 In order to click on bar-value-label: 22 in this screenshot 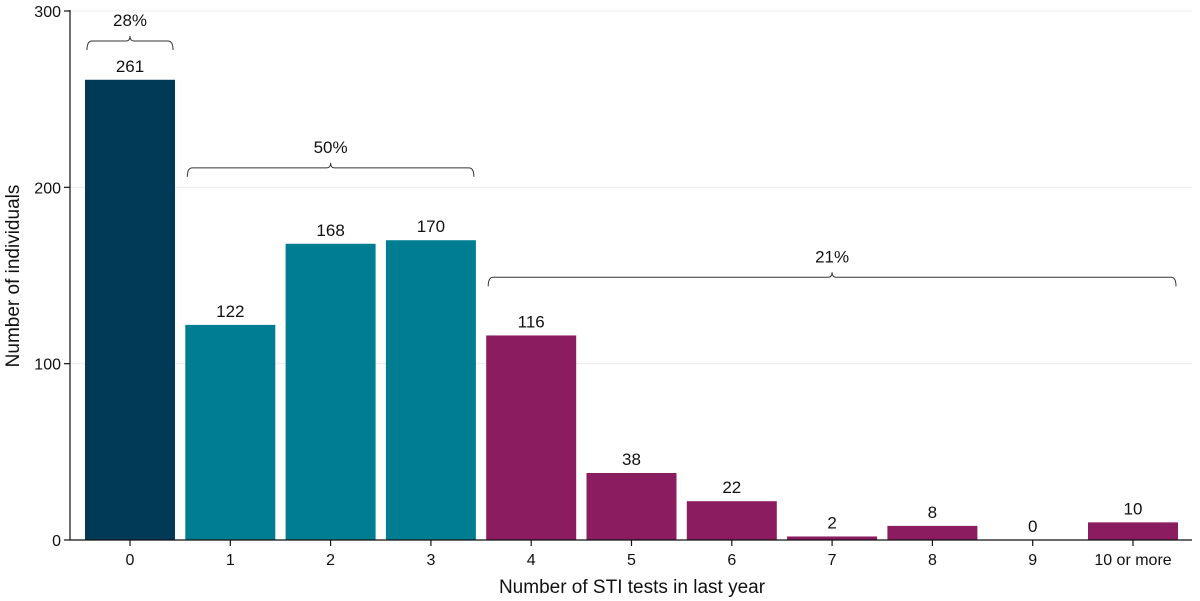, I will do `click(731, 487)`.